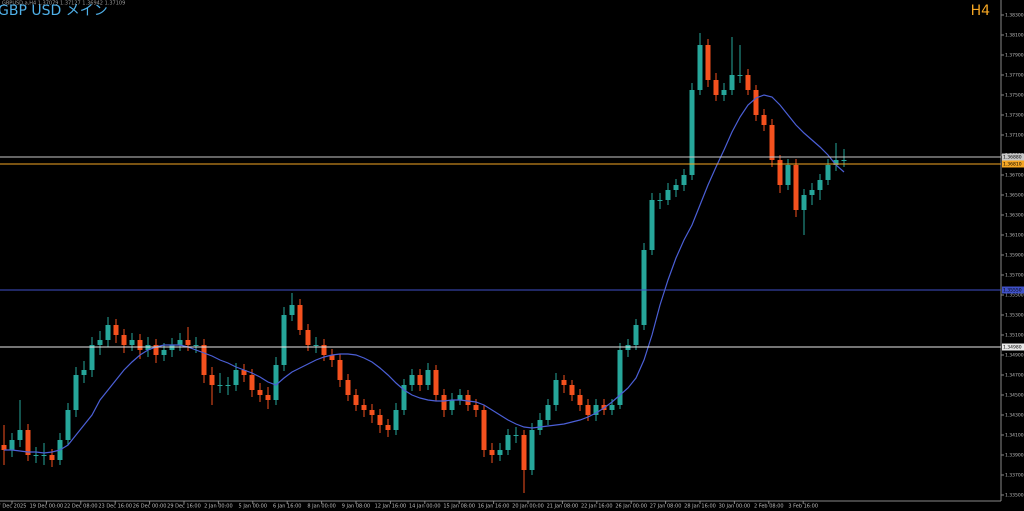 The image size is (1024, 511). I want to click on y-tick-label: 1.37700, so click(1014, 76).